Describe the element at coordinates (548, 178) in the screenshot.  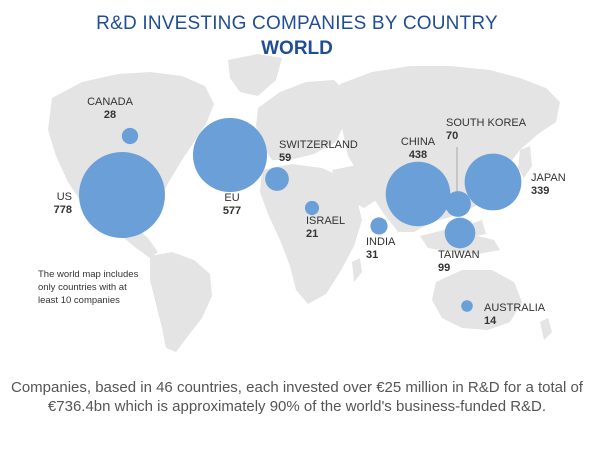
I see `label-japan: JAPAN` at that location.